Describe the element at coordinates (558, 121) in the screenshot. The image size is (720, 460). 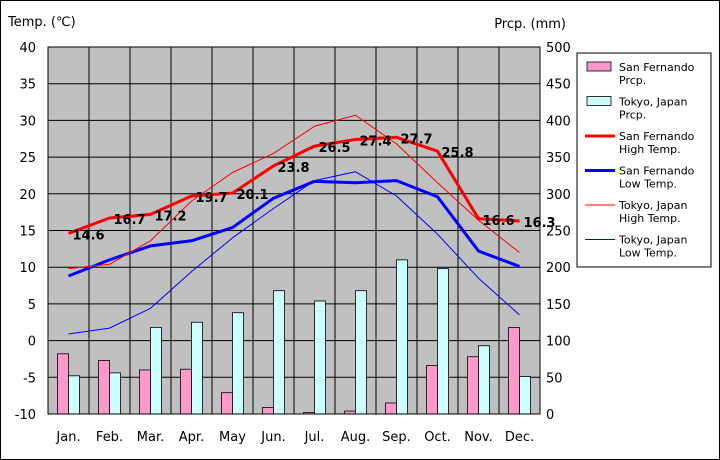
I see `right-tick-label: 400` at that location.